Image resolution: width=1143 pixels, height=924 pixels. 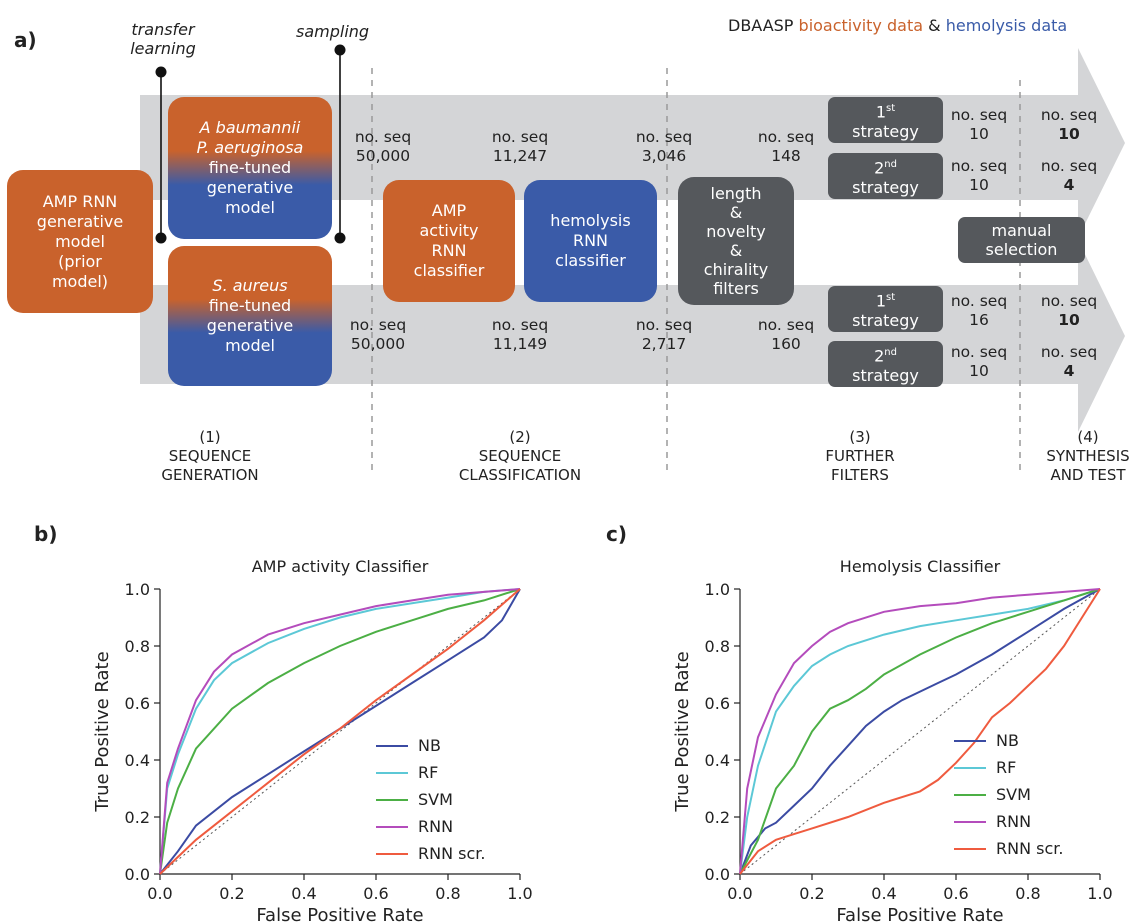 What do you see at coordinates (137, 760) in the screenshot?
I see `y-tick-label: 0.4` at bounding box center [137, 760].